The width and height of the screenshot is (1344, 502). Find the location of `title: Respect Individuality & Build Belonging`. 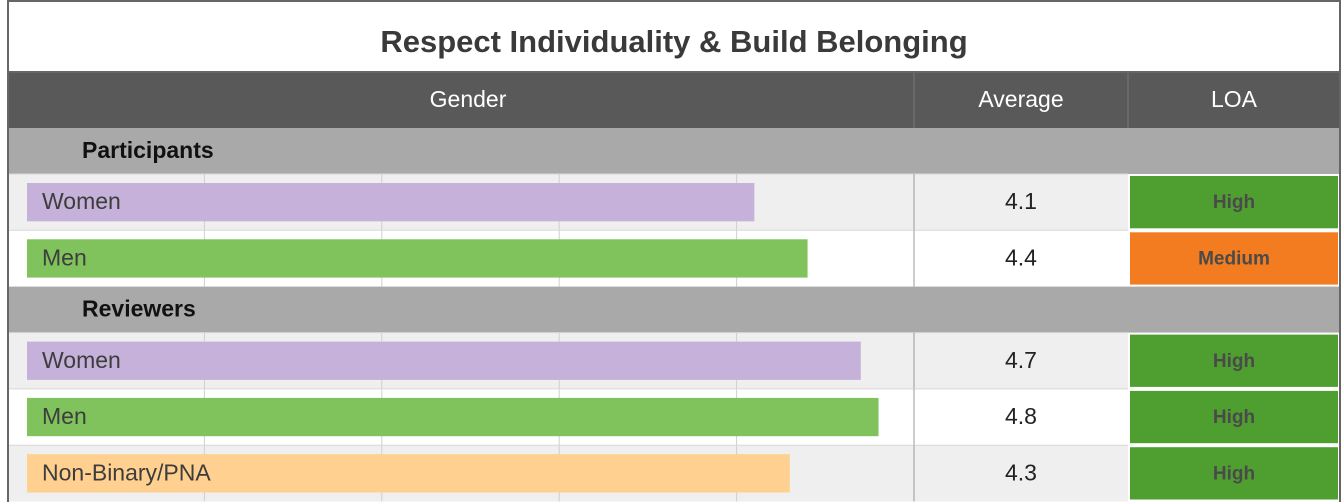

title: Respect Individuality & Build Belonging is located at coordinates (673, 41).